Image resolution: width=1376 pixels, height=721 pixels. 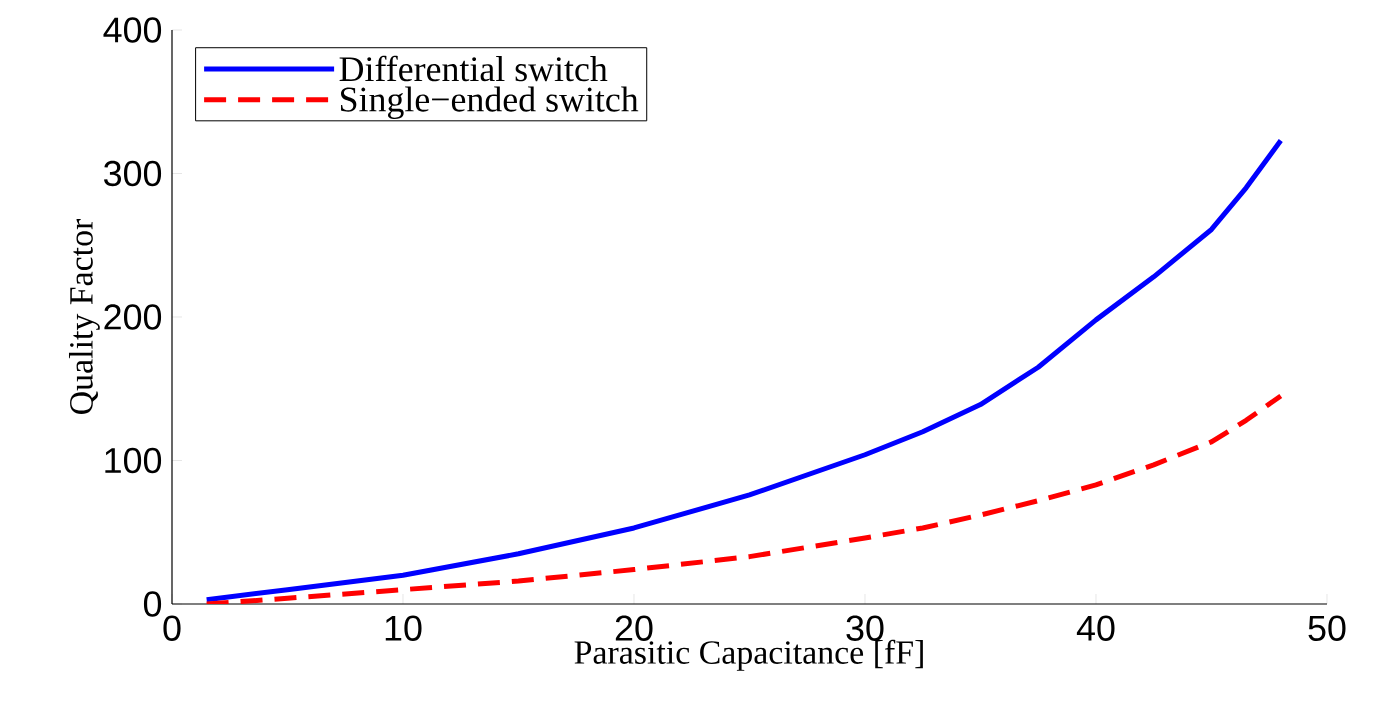 What do you see at coordinates (84, 316) in the screenshot?
I see `y-axis-title: Quality Factor` at bounding box center [84, 316].